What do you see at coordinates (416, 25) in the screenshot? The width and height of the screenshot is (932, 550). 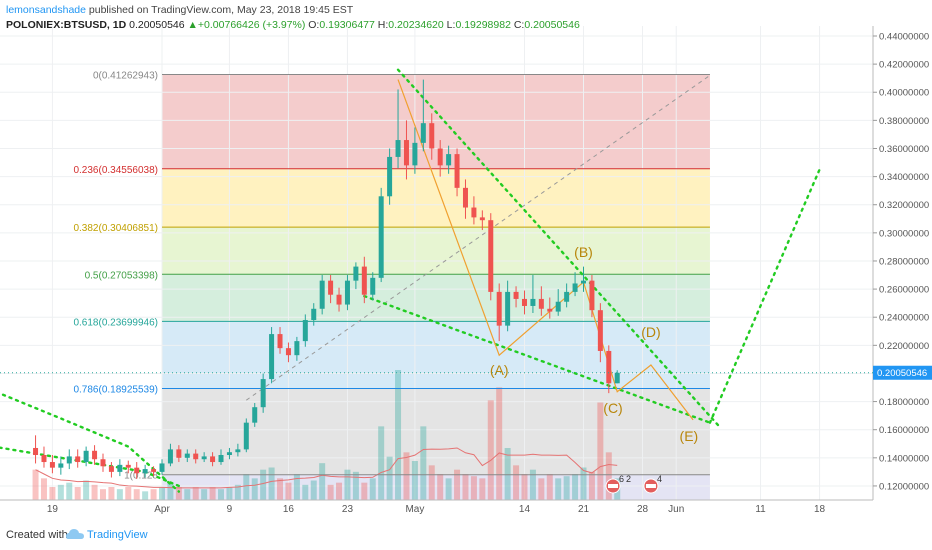 I see `high-value: 0.20234620` at bounding box center [416, 25].